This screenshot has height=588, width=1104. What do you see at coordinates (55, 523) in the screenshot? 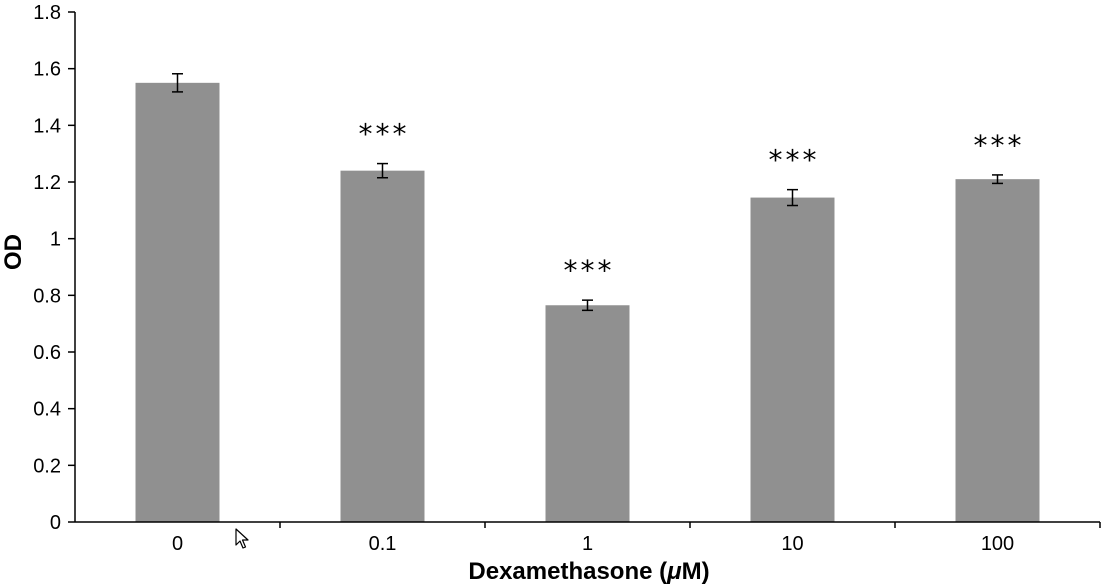
I see `y-tick-label: 0` at bounding box center [55, 523].